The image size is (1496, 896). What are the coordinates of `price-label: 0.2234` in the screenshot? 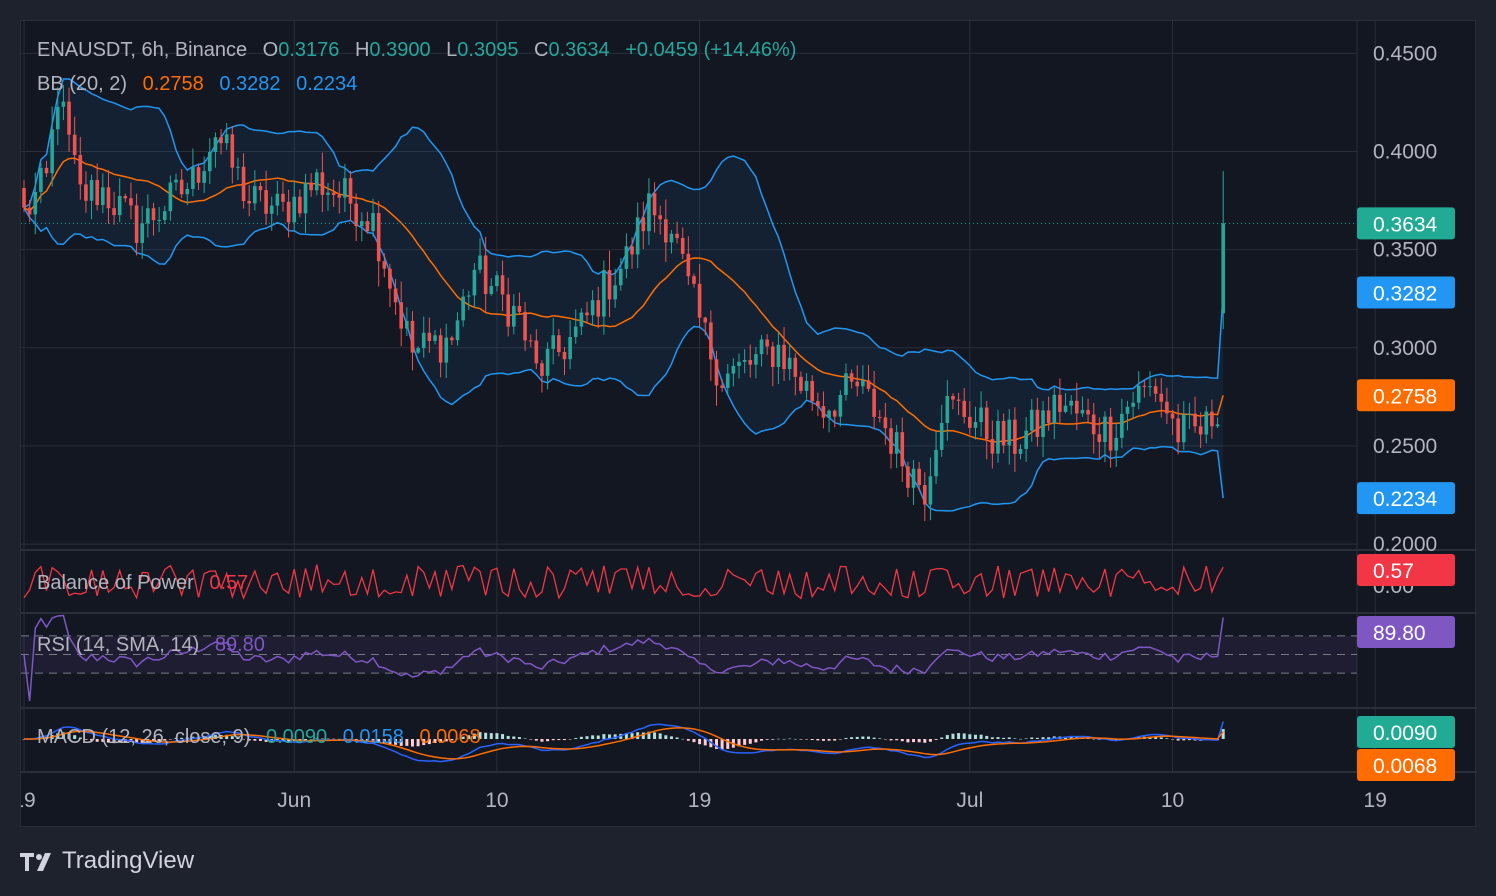 It's located at (1406, 498).